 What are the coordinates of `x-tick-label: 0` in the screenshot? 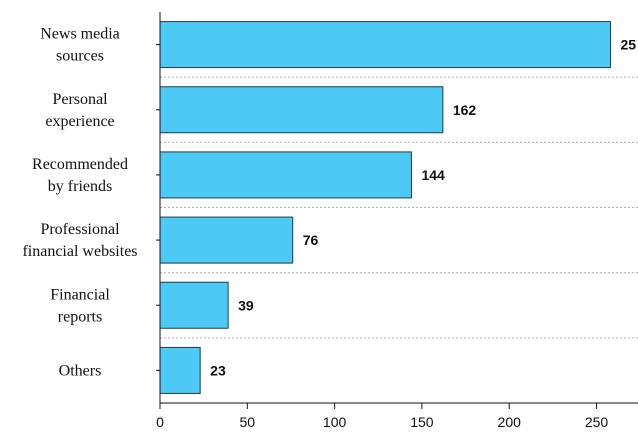 It's located at (160, 422).